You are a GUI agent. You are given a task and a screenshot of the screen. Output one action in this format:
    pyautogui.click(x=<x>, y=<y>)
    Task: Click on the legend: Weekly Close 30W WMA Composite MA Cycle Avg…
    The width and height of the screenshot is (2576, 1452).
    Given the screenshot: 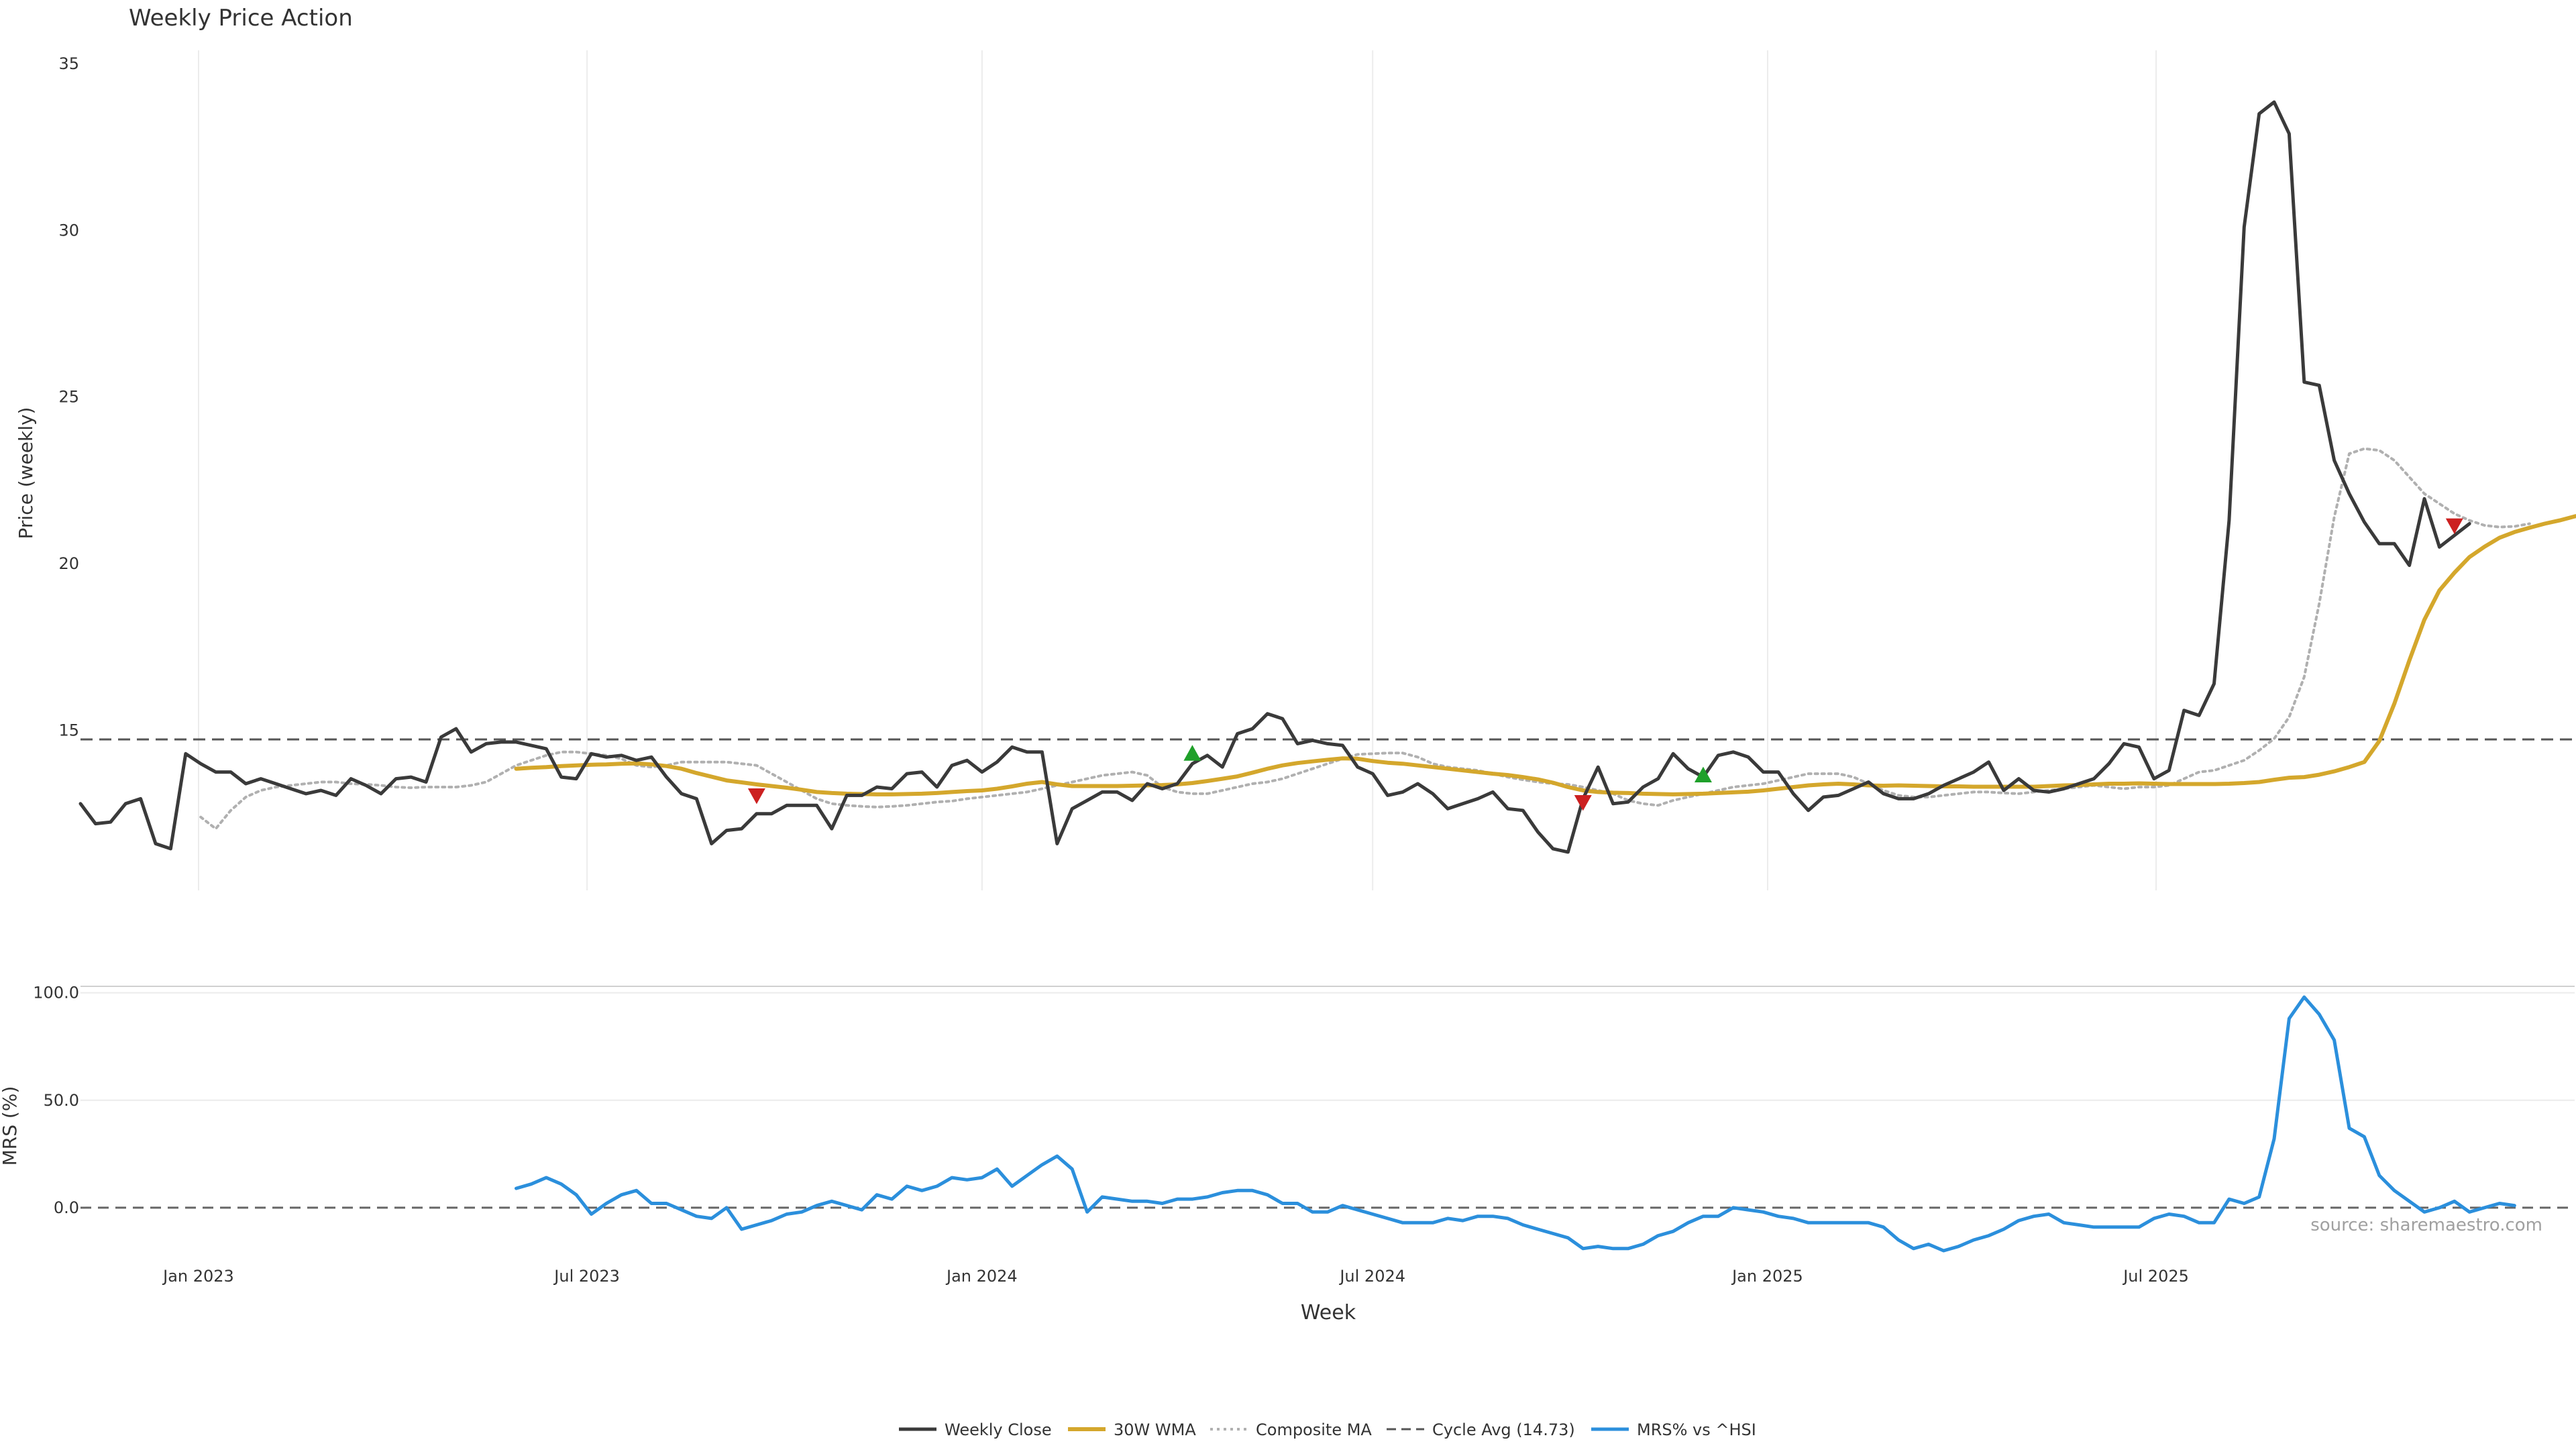 What is the action you would take?
    pyautogui.click(x=1327, y=1430)
    